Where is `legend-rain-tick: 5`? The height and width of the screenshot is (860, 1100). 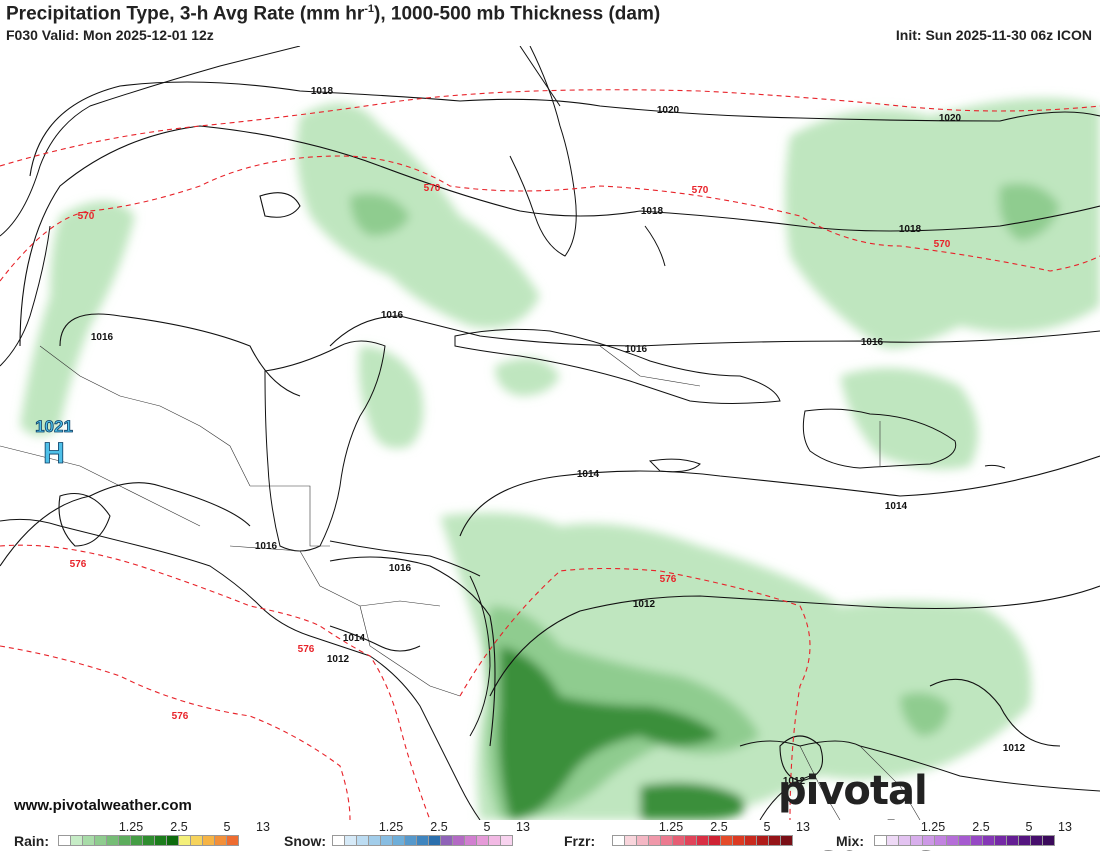 legend-rain-tick: 5 is located at coordinates (227, 827).